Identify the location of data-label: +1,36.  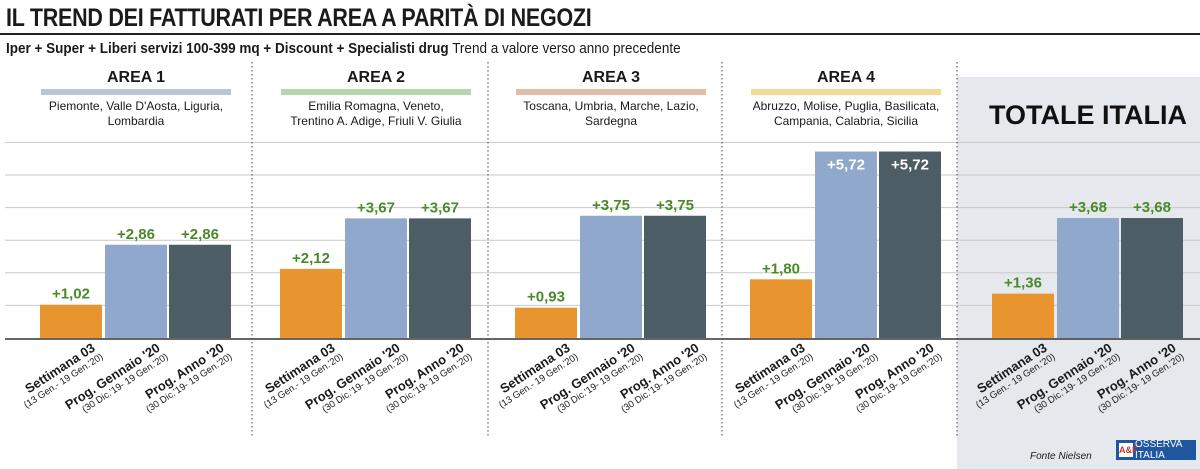
(1023, 283).